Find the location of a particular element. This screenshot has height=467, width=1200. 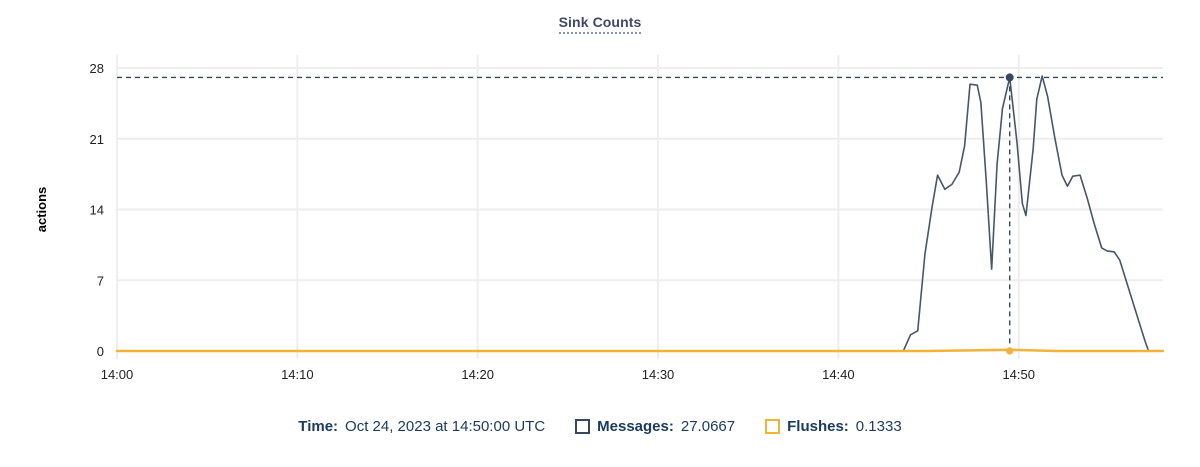

tooltip-time-label: Time: is located at coordinates (318, 426).